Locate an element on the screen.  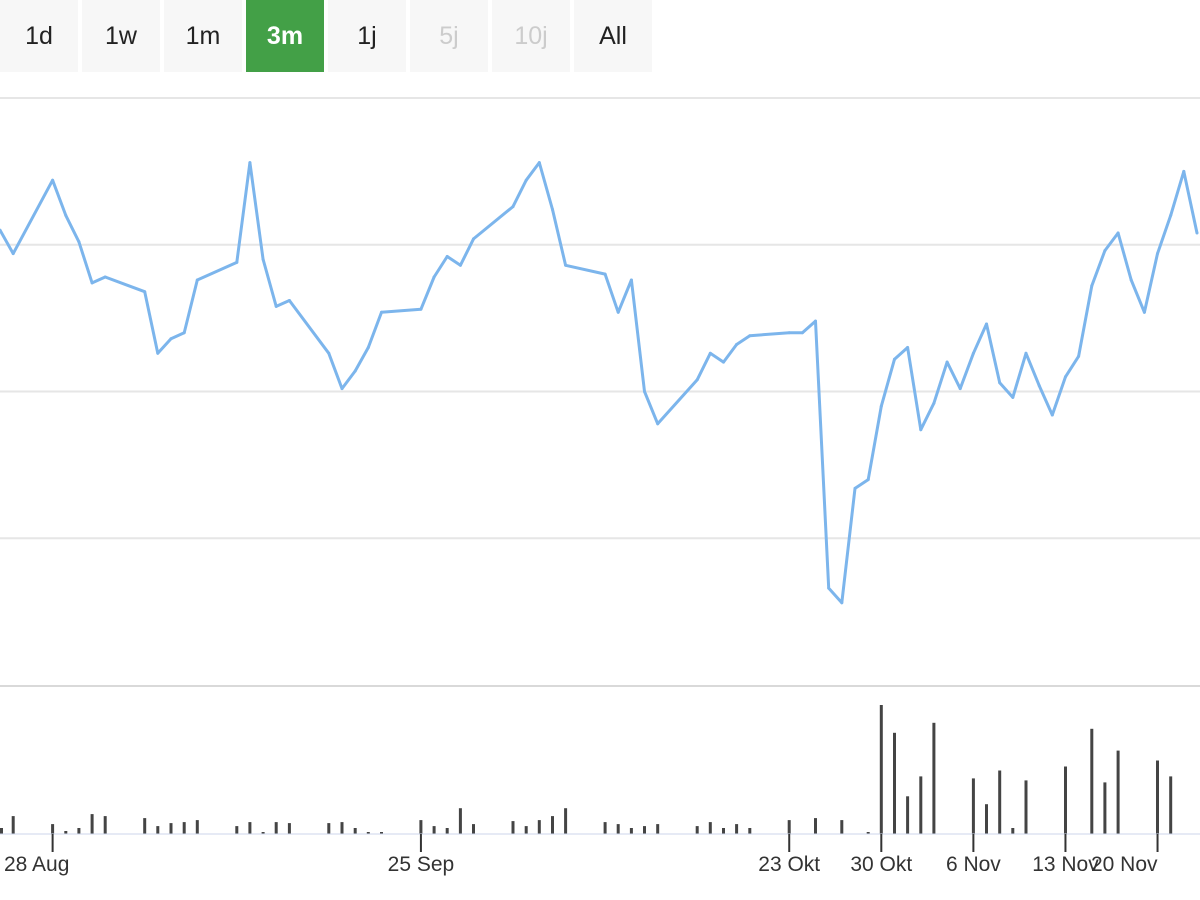
range-button-1j: 1j is located at coordinates (367, 36).